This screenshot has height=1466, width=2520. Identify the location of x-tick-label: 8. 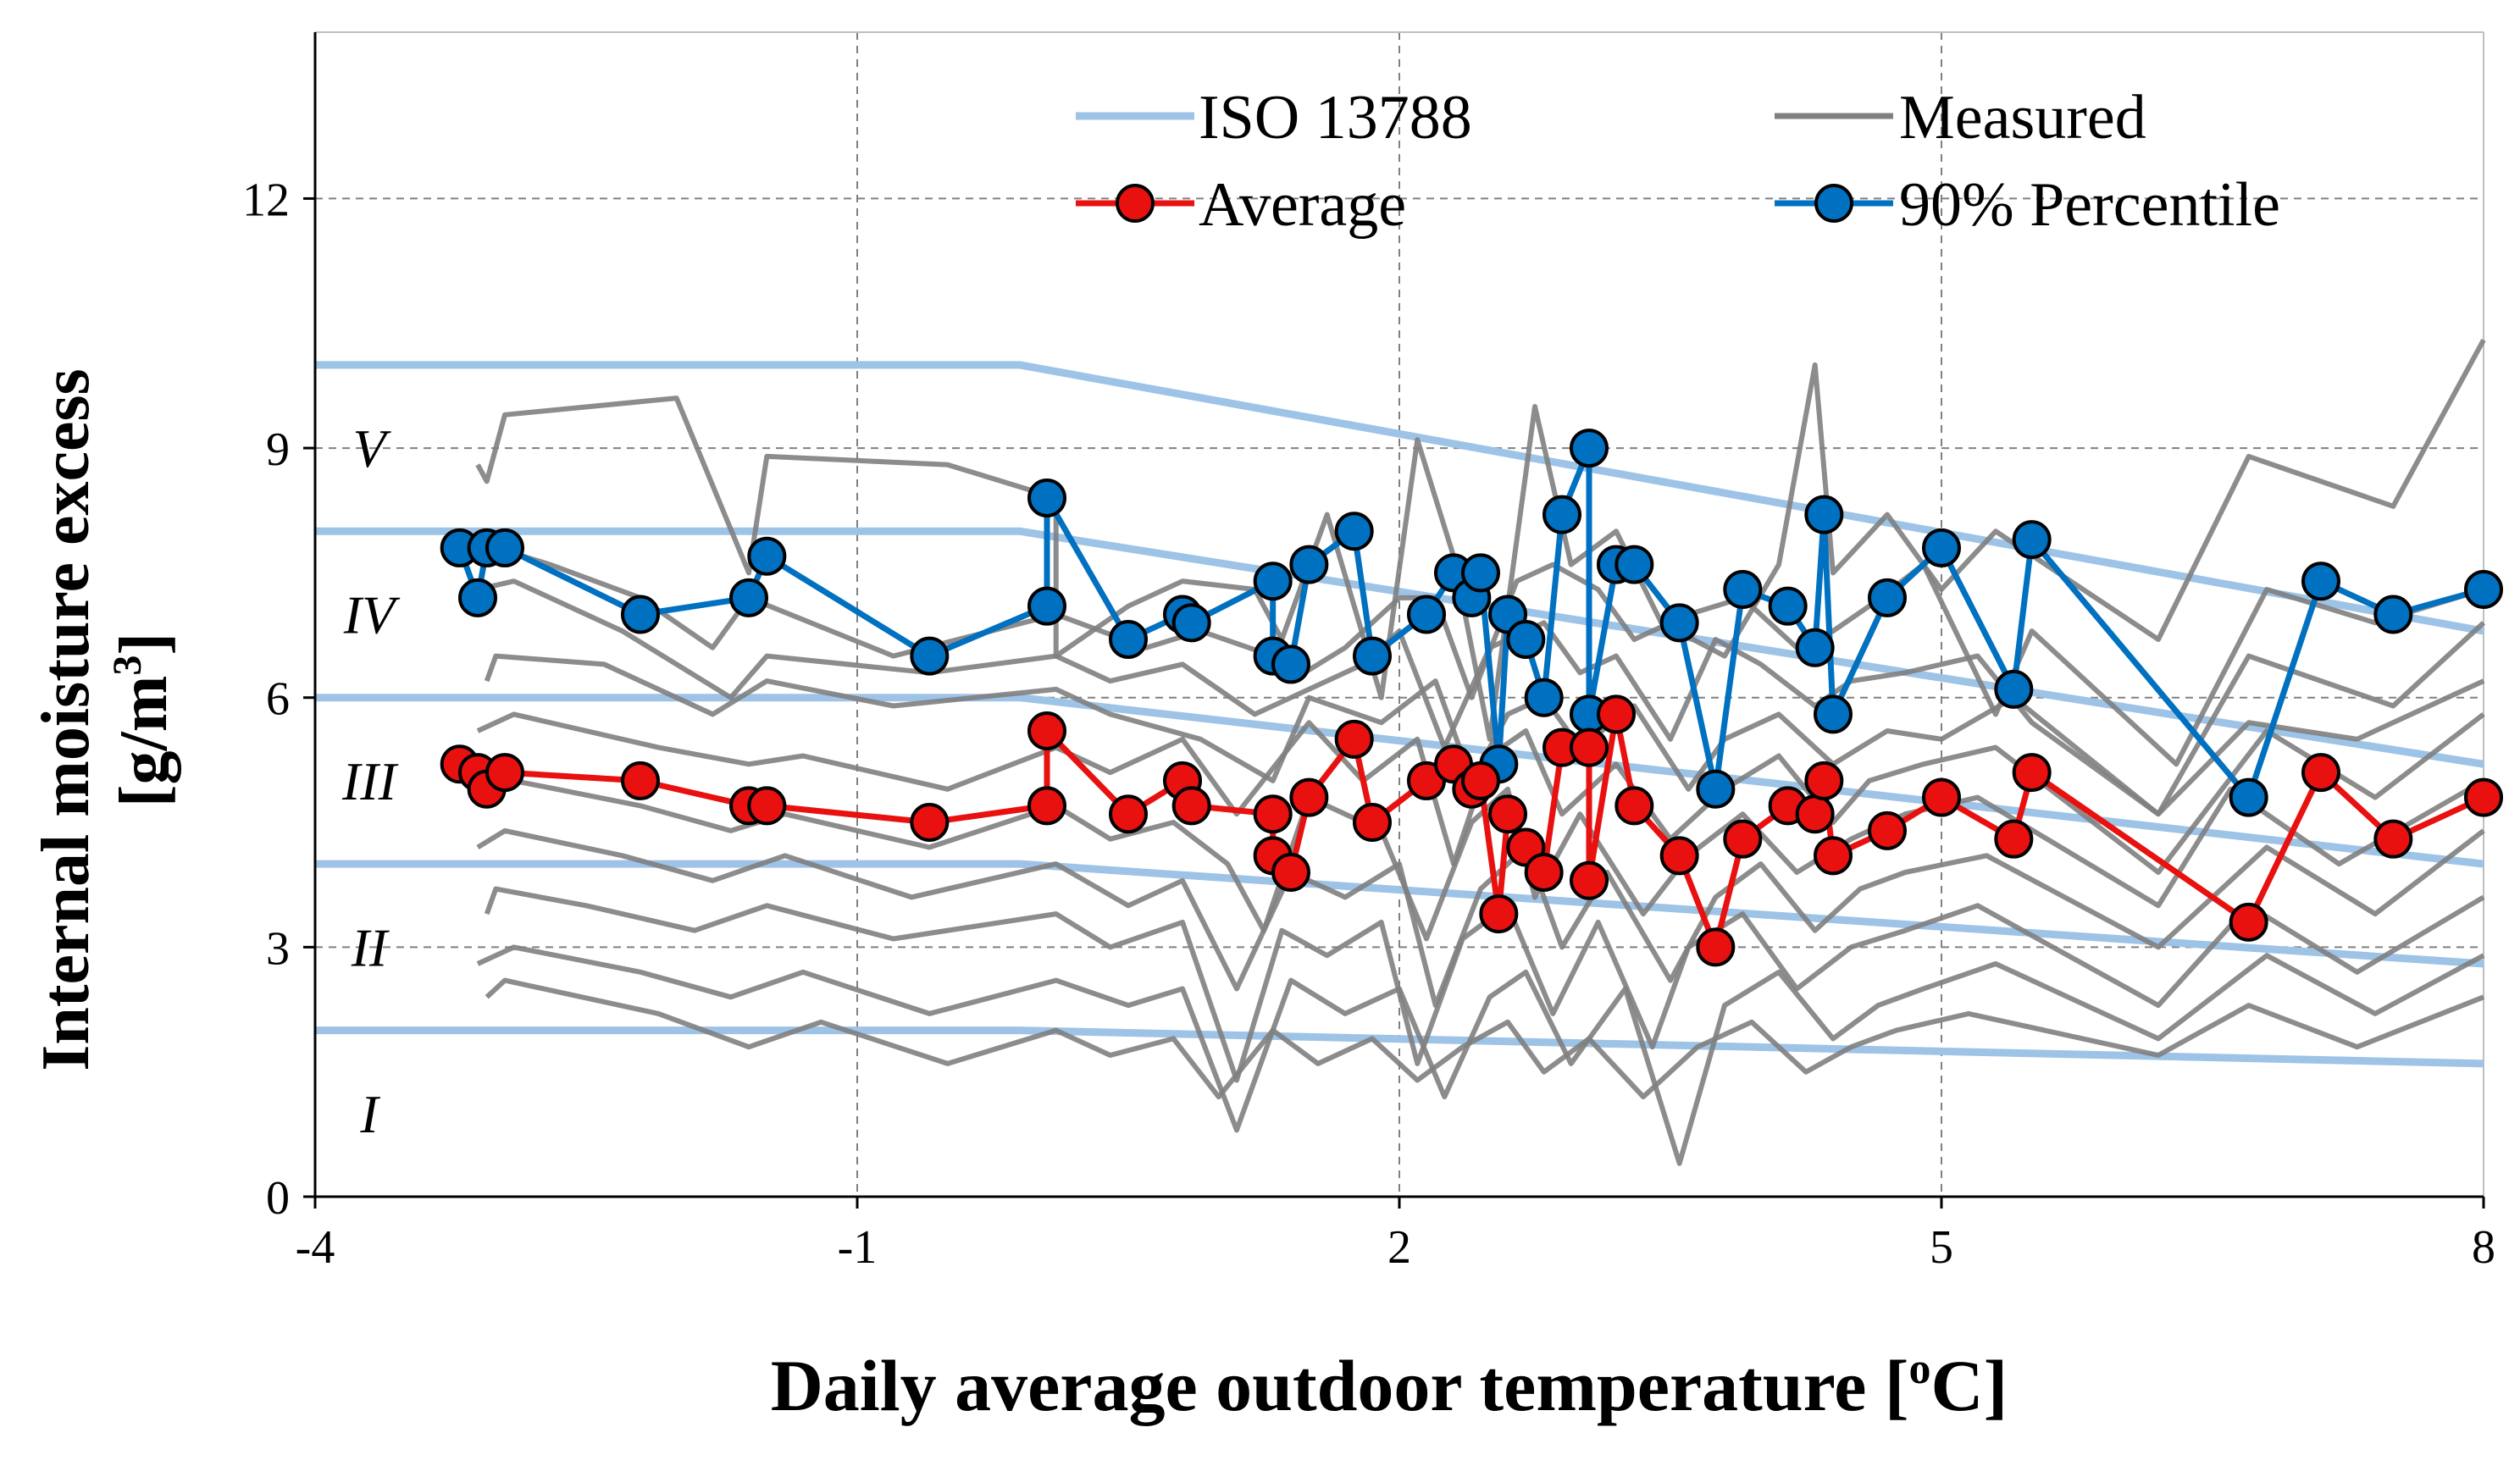
(2483, 1247).